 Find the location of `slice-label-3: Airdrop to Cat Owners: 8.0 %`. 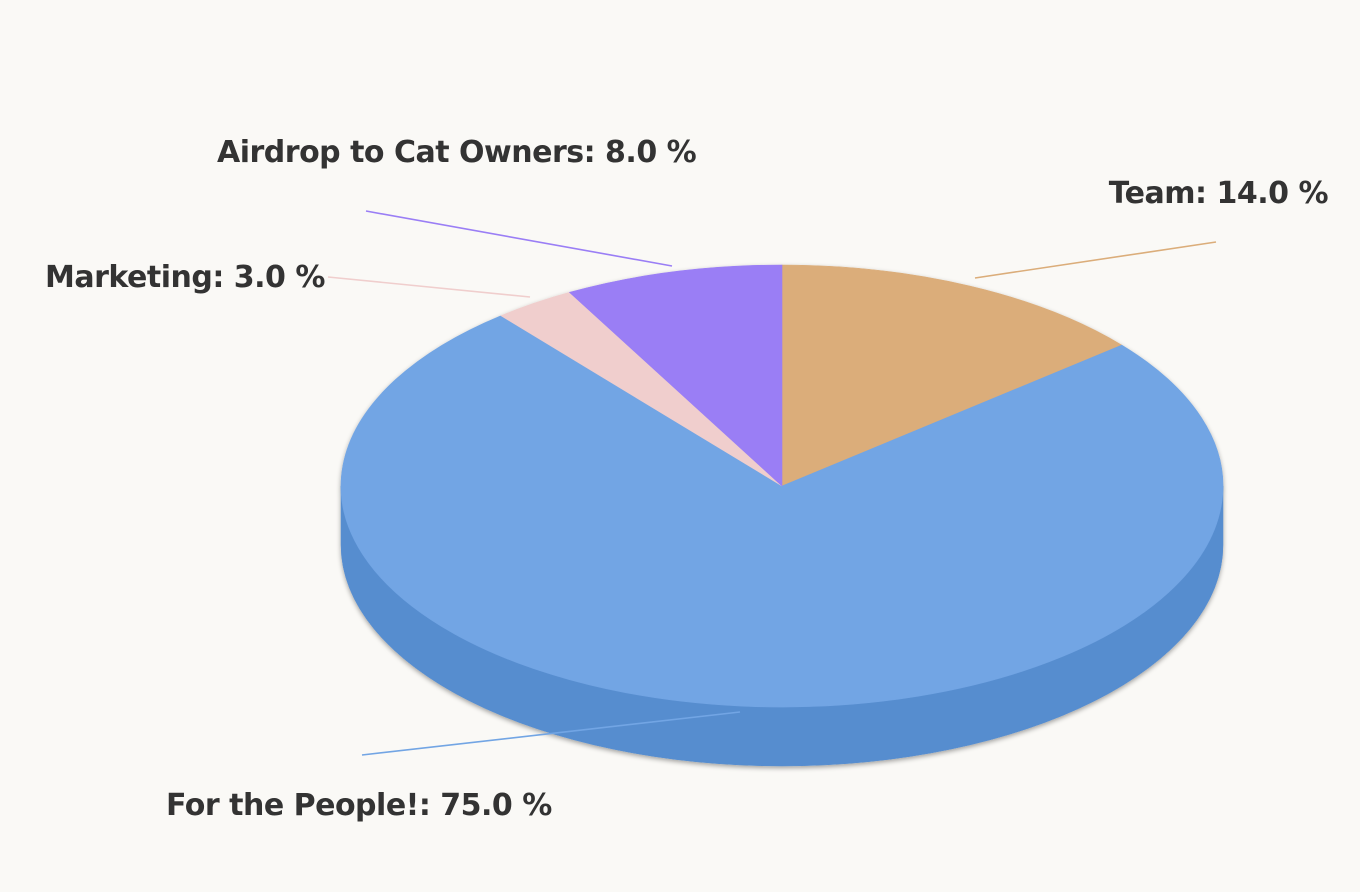

slice-label-3: Airdrop to Cat Owners: 8.0 % is located at coordinates (457, 152).